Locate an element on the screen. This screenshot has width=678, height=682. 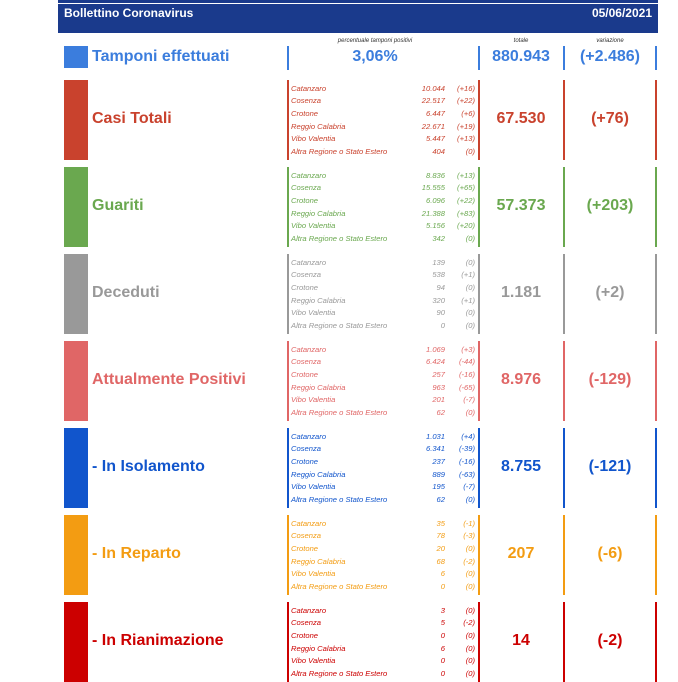
variation-label: variazione is located at coordinates (610, 41).